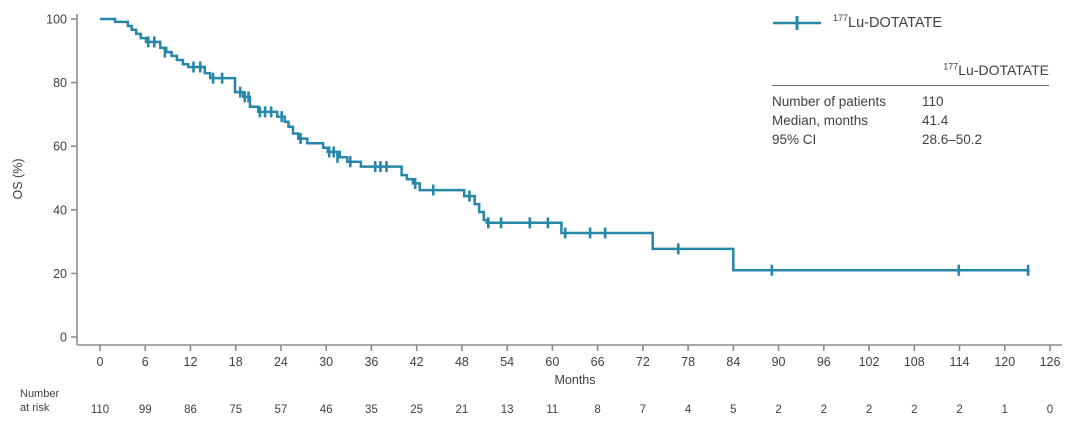 This screenshot has width=1080, height=430. I want to click on y-tick-label: 20, so click(60, 274).